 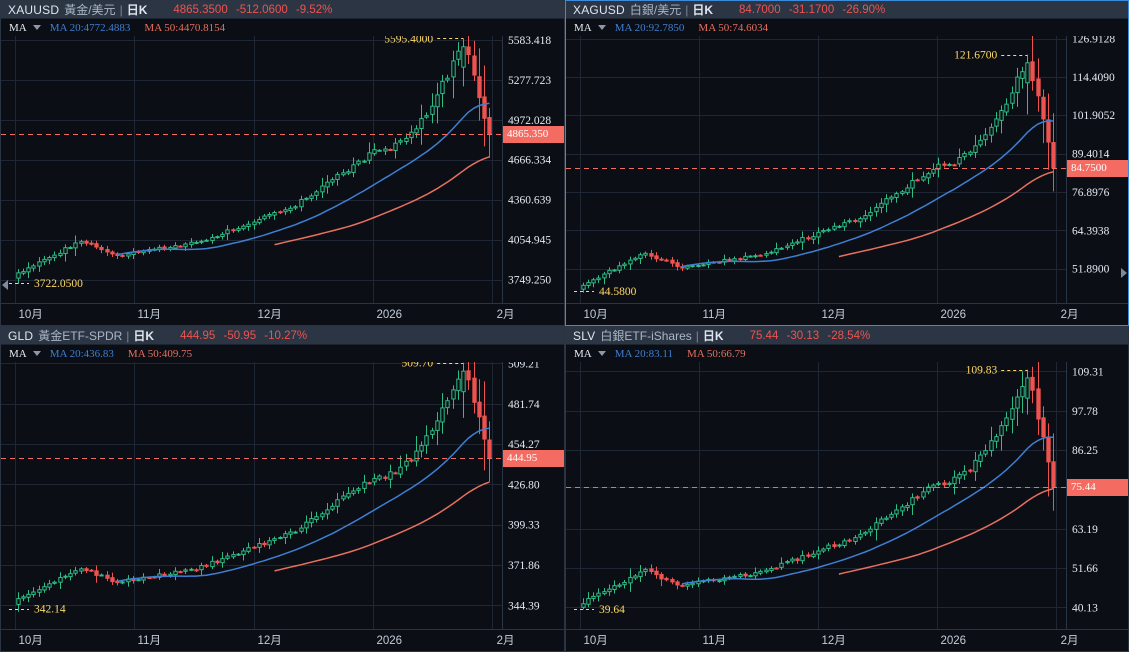 What do you see at coordinates (649, 27) in the screenshot?
I see `ma20-value: MA 20:92.7850` at bounding box center [649, 27].